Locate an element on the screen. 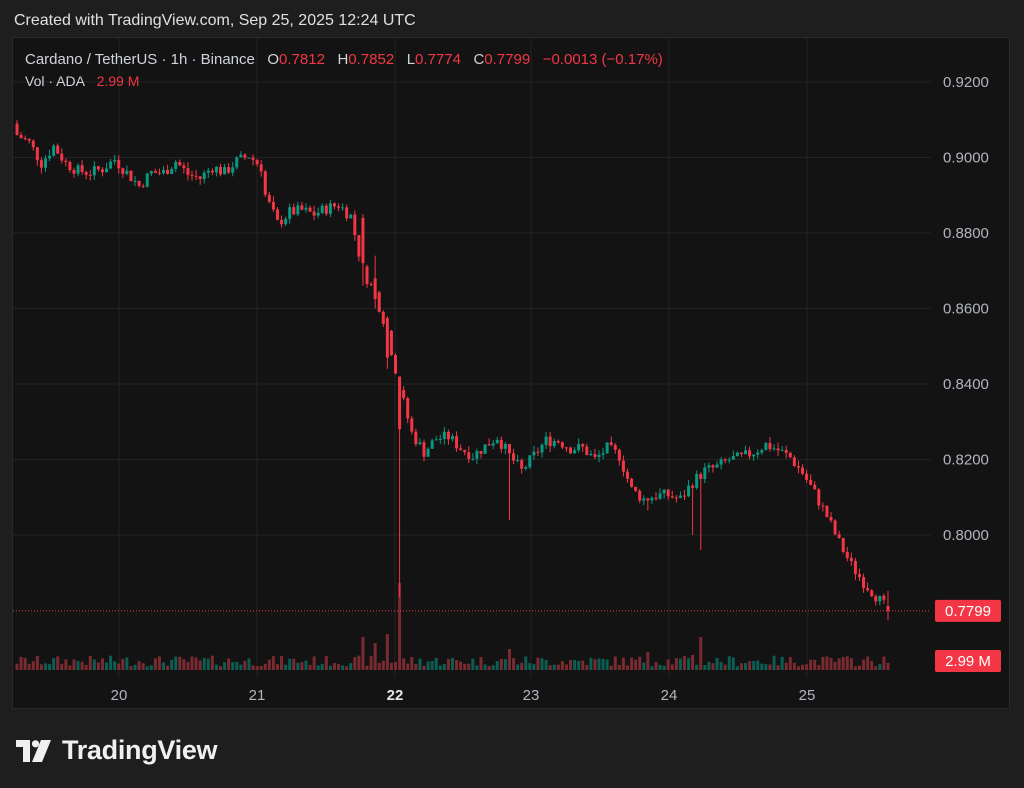 This screenshot has width=1024, height=788. close-value: 0.7799 is located at coordinates (507, 59).